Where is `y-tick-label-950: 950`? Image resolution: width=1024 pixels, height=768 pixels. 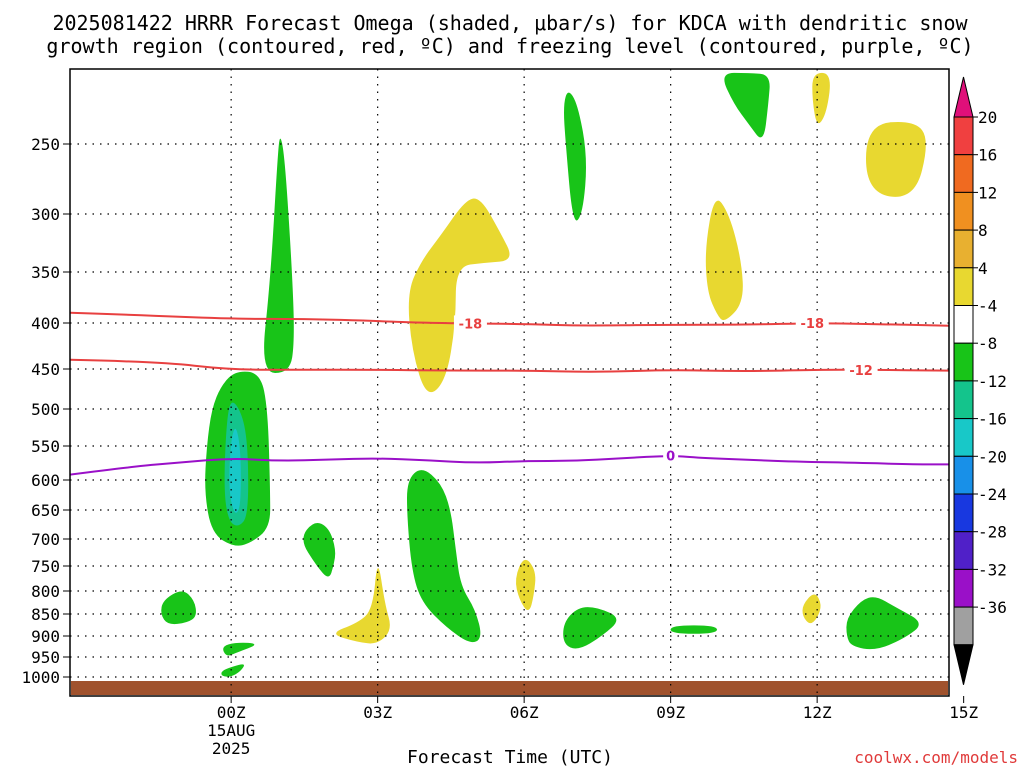 y-tick-label-950: 950 is located at coordinates (45, 657).